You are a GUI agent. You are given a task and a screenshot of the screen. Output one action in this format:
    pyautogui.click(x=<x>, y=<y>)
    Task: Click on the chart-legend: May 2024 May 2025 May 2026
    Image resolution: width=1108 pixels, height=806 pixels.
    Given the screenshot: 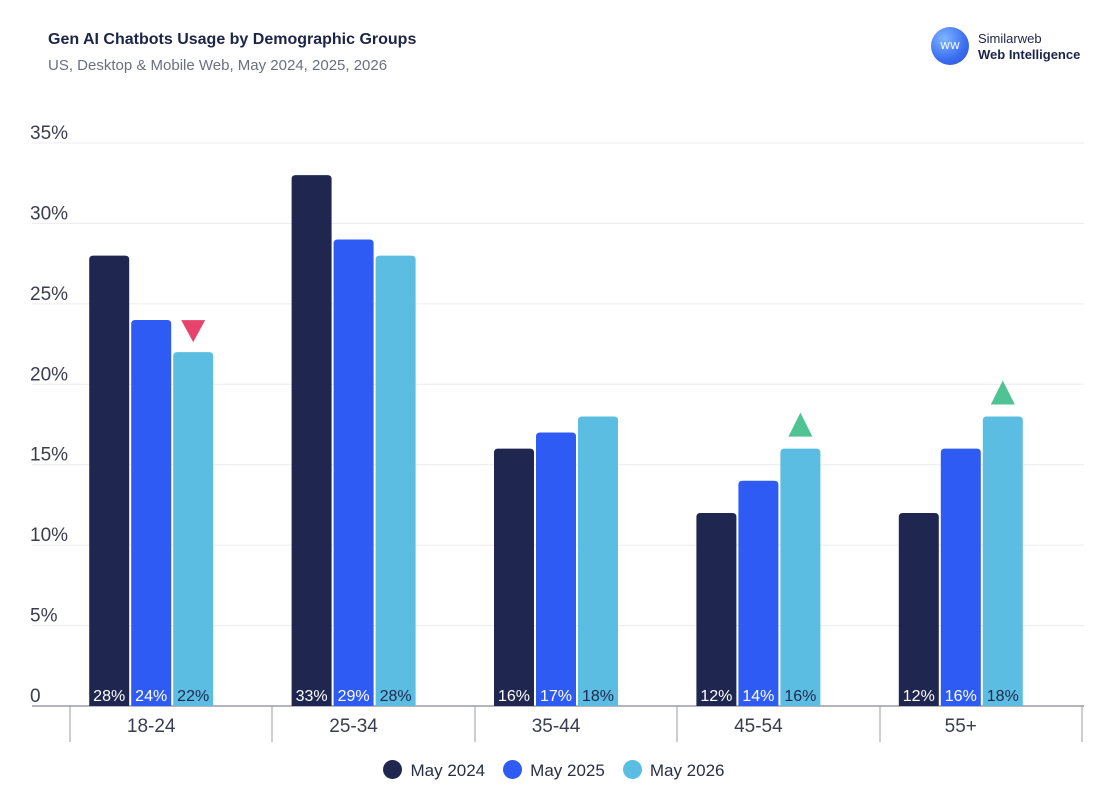 What is the action you would take?
    pyautogui.click(x=554, y=770)
    